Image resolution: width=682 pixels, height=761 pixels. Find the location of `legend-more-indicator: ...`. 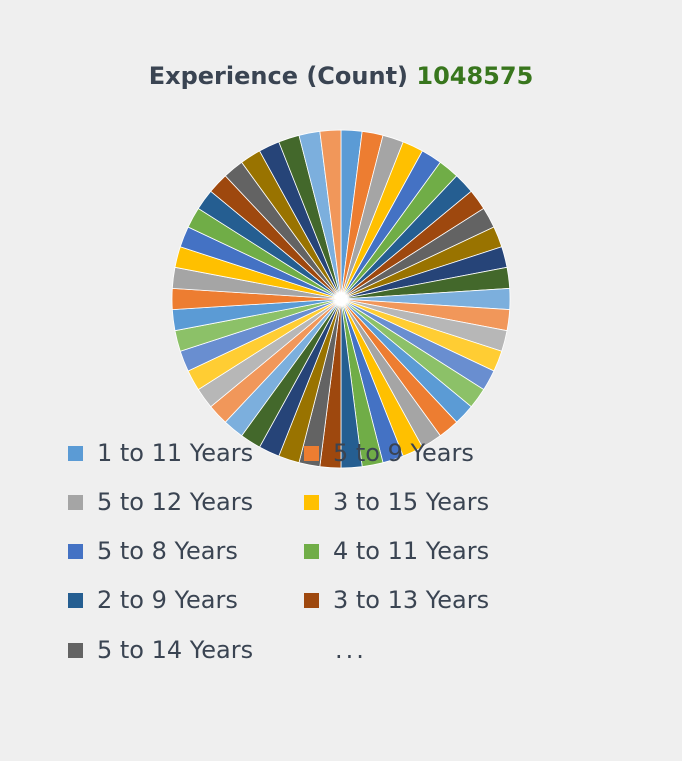

legend-more-indicator: ... is located at coordinates (351, 650).